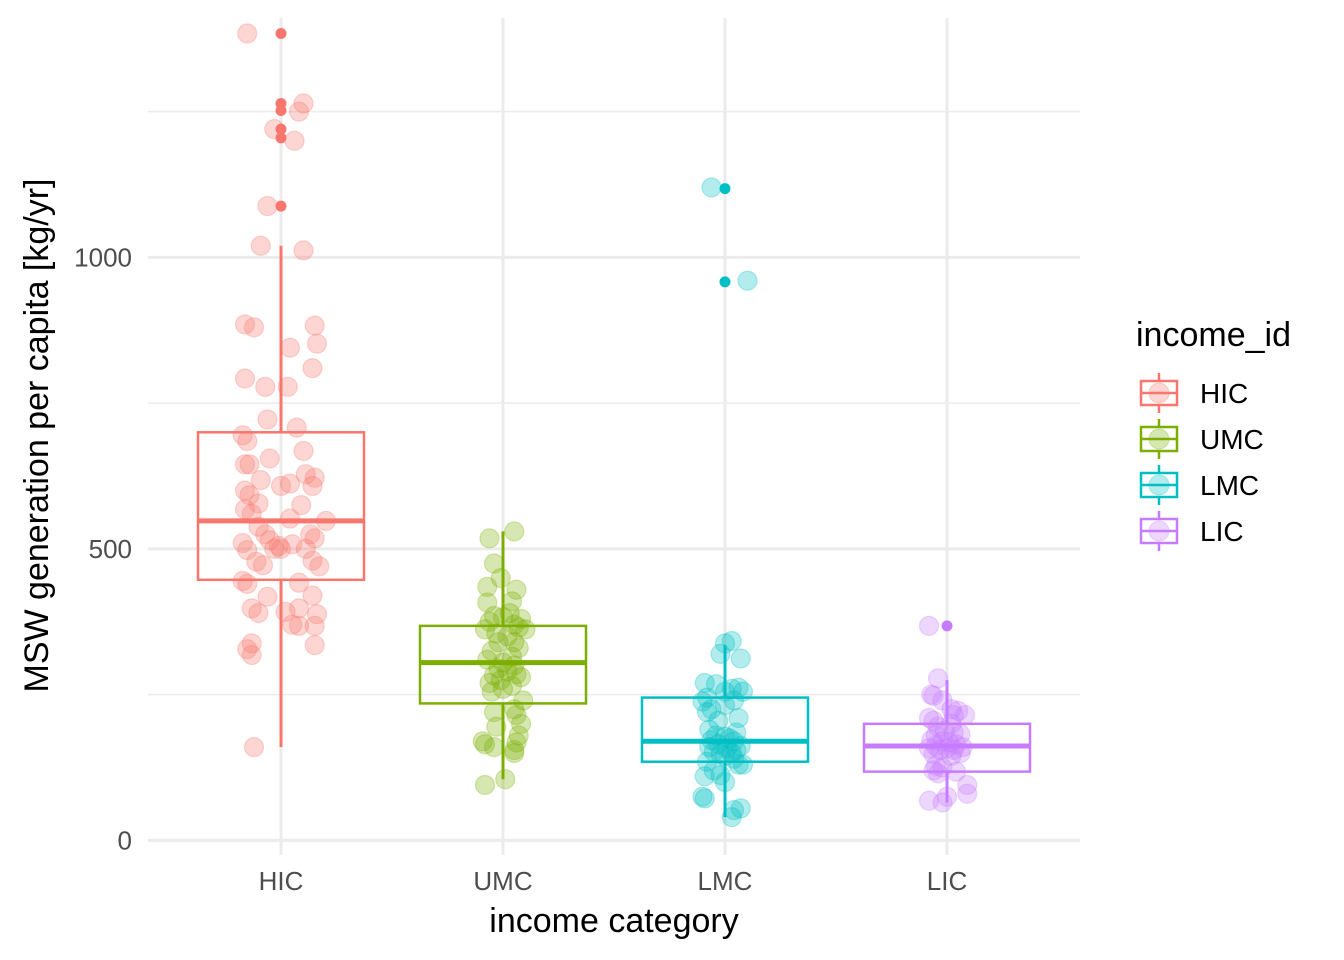 The image size is (1344, 960). Describe the element at coordinates (1199, 485) in the screenshot. I see `legend-item: LMC` at that location.